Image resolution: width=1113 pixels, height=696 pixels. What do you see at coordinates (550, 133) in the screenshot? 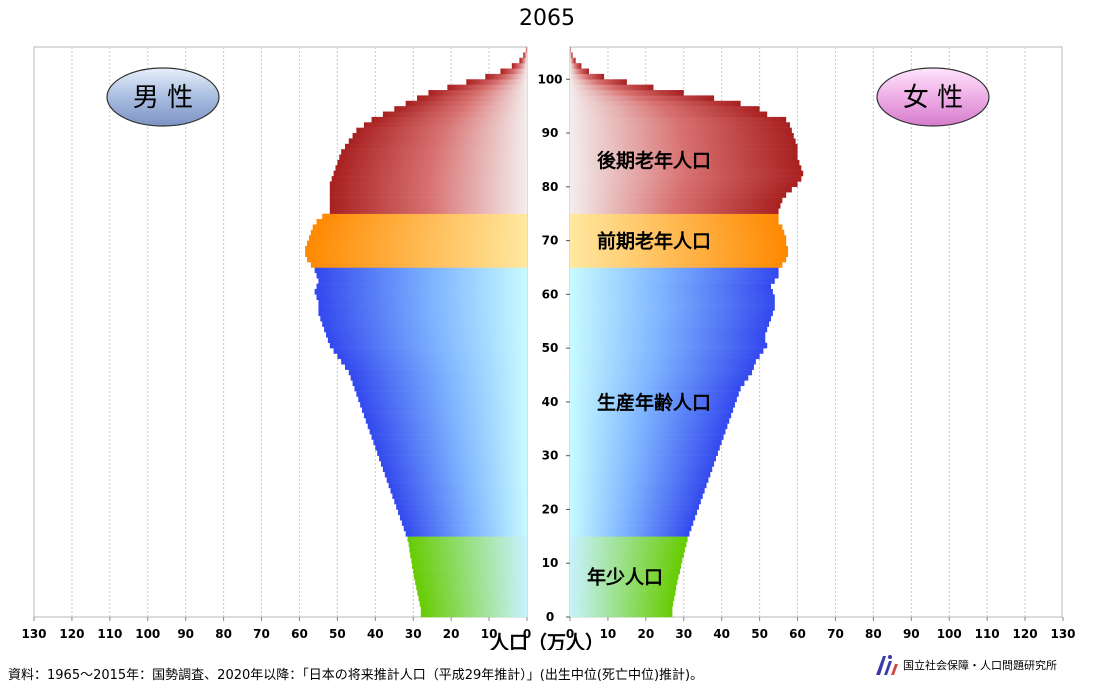
I see `age-tick-label: 90` at bounding box center [550, 133].